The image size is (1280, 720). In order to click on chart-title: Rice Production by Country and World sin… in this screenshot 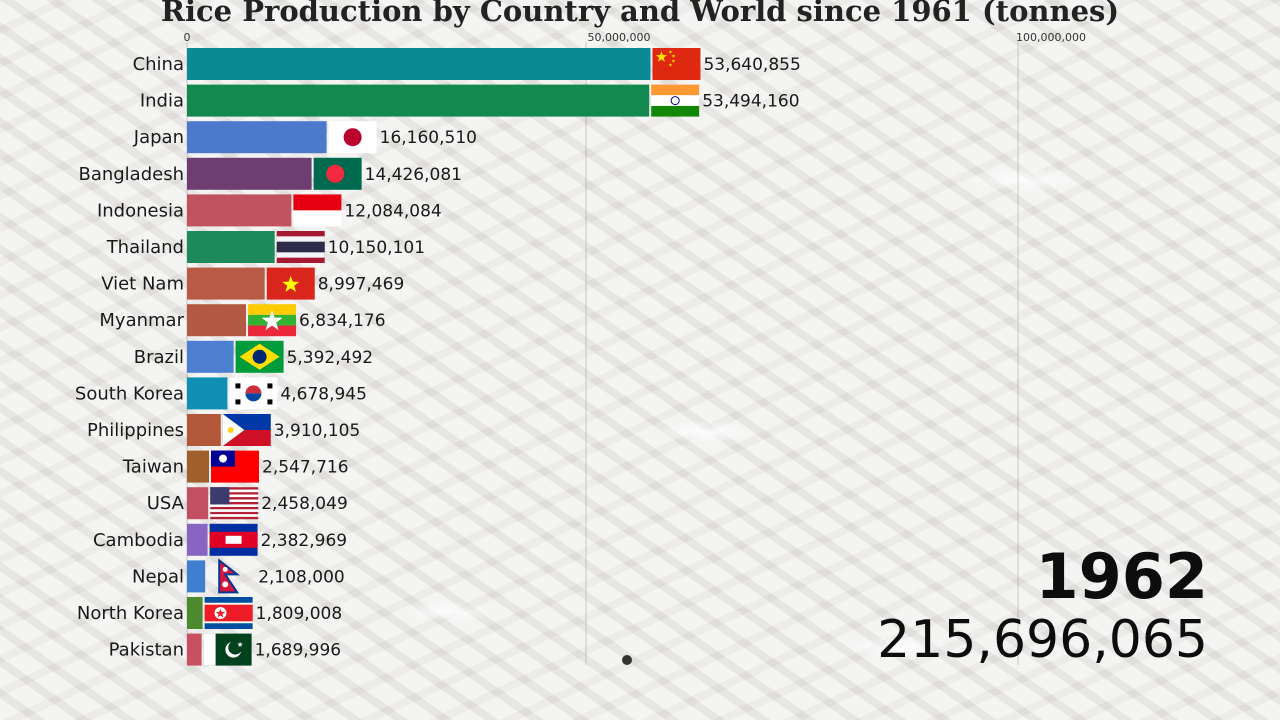, I will do `click(640, 14)`.